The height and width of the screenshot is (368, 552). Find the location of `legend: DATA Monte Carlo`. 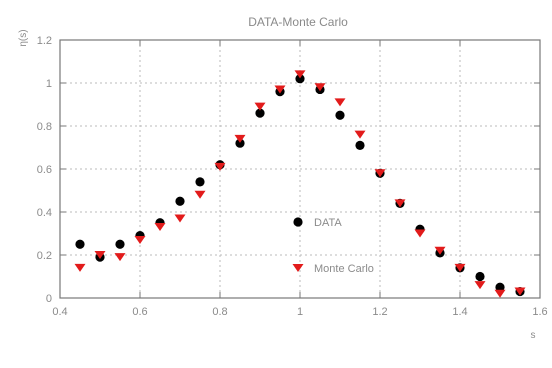

legend: DATA Monte Carlo is located at coordinates (333, 246).